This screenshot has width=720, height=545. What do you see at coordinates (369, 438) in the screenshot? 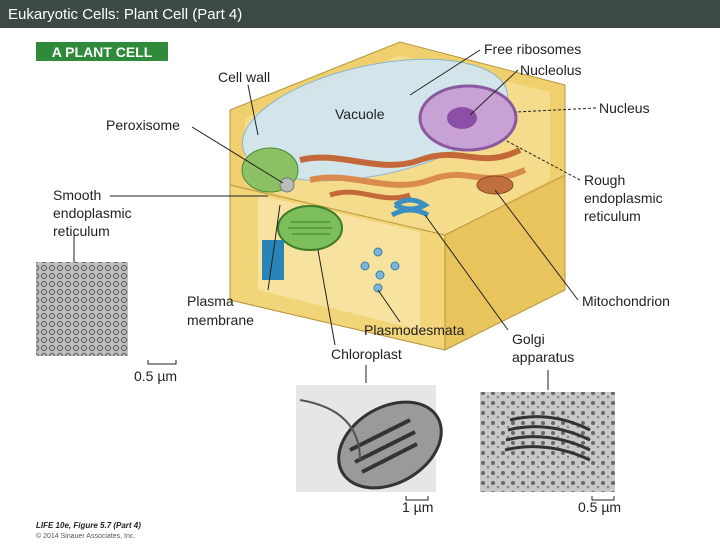
I see `micrograph-chloroplast` at bounding box center [369, 438].